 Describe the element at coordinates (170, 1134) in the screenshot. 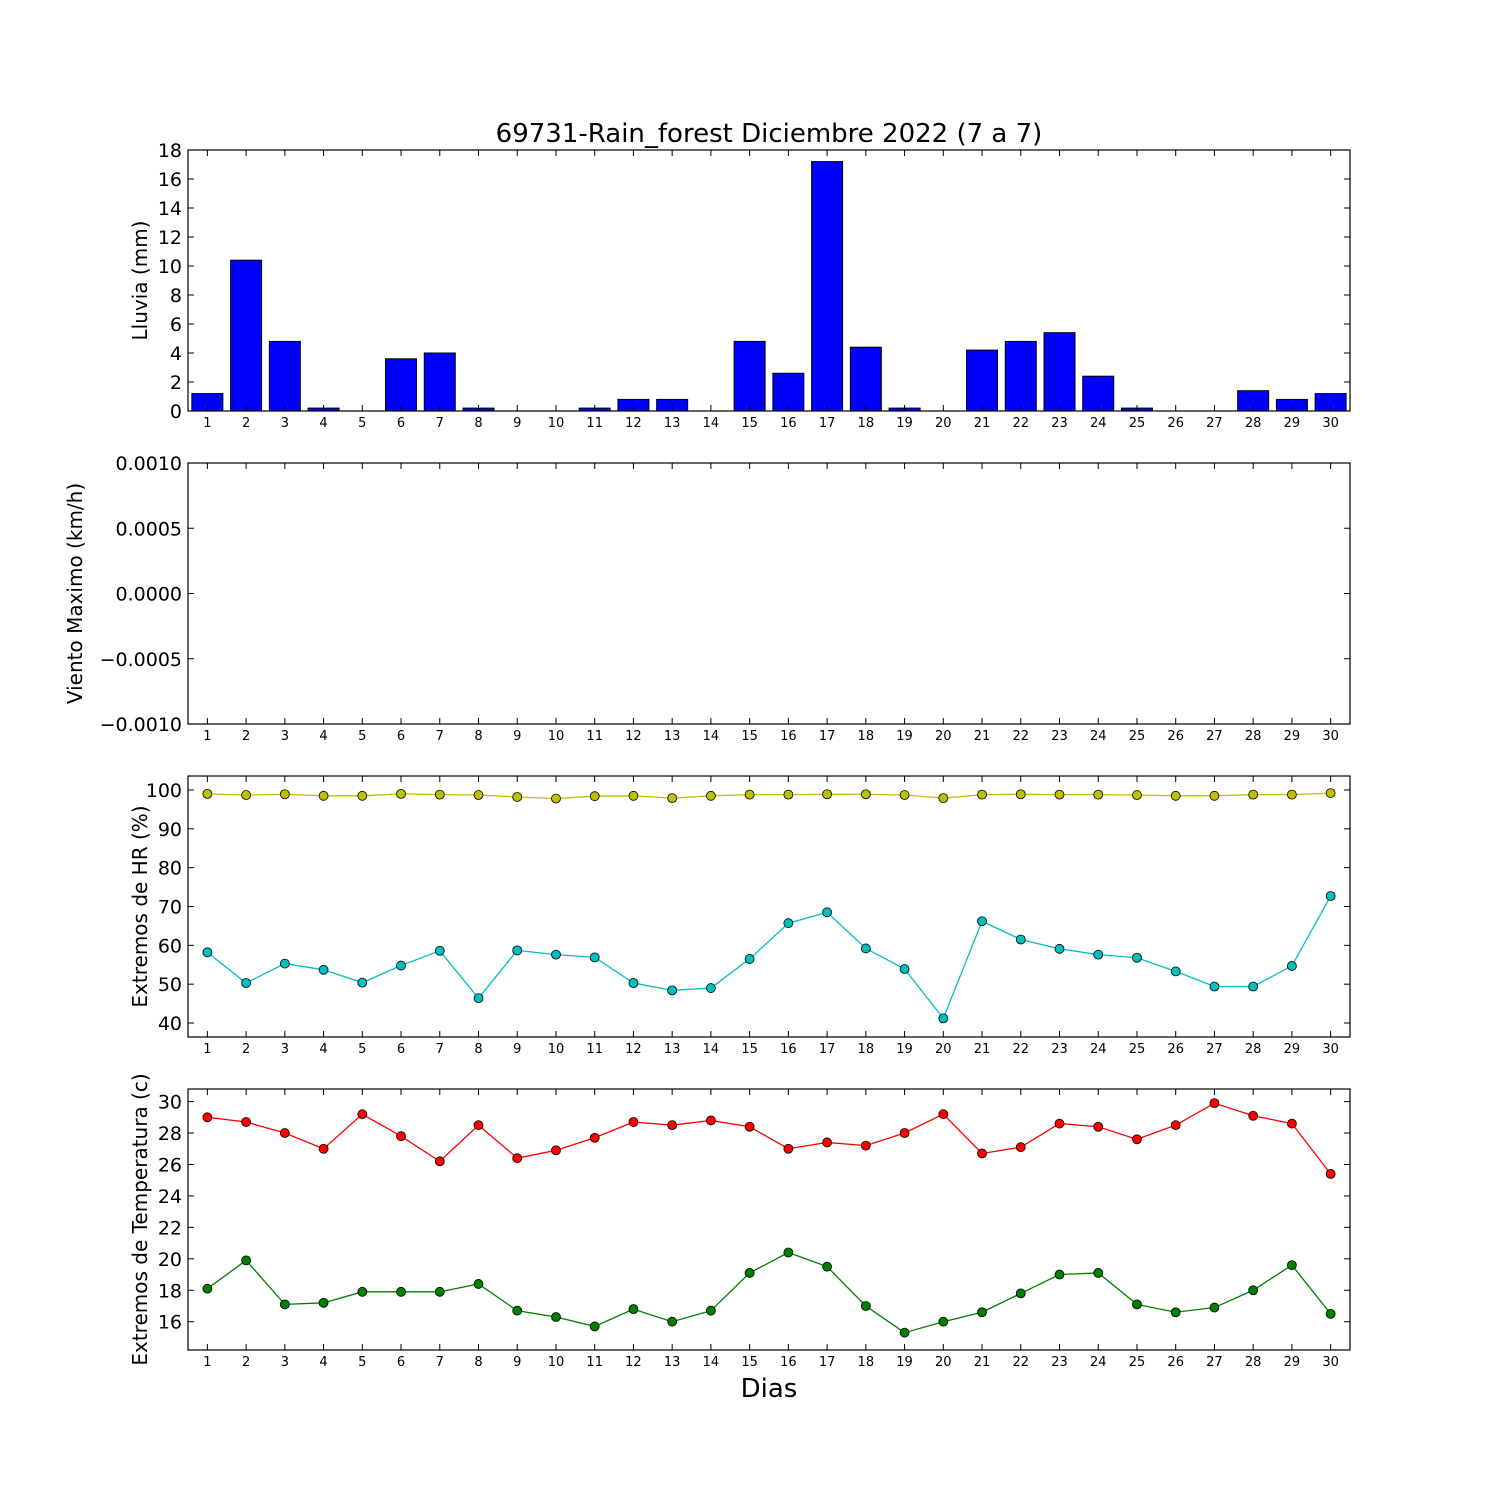

I see `ytick-label: 28` at that location.